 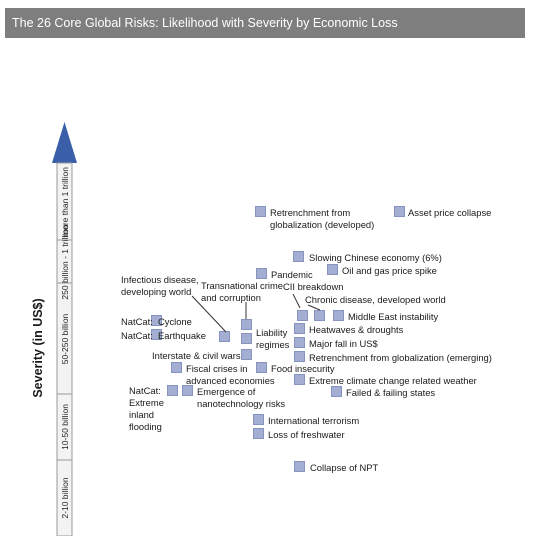 I want to click on leader-line-cii, so click(x=296, y=301).